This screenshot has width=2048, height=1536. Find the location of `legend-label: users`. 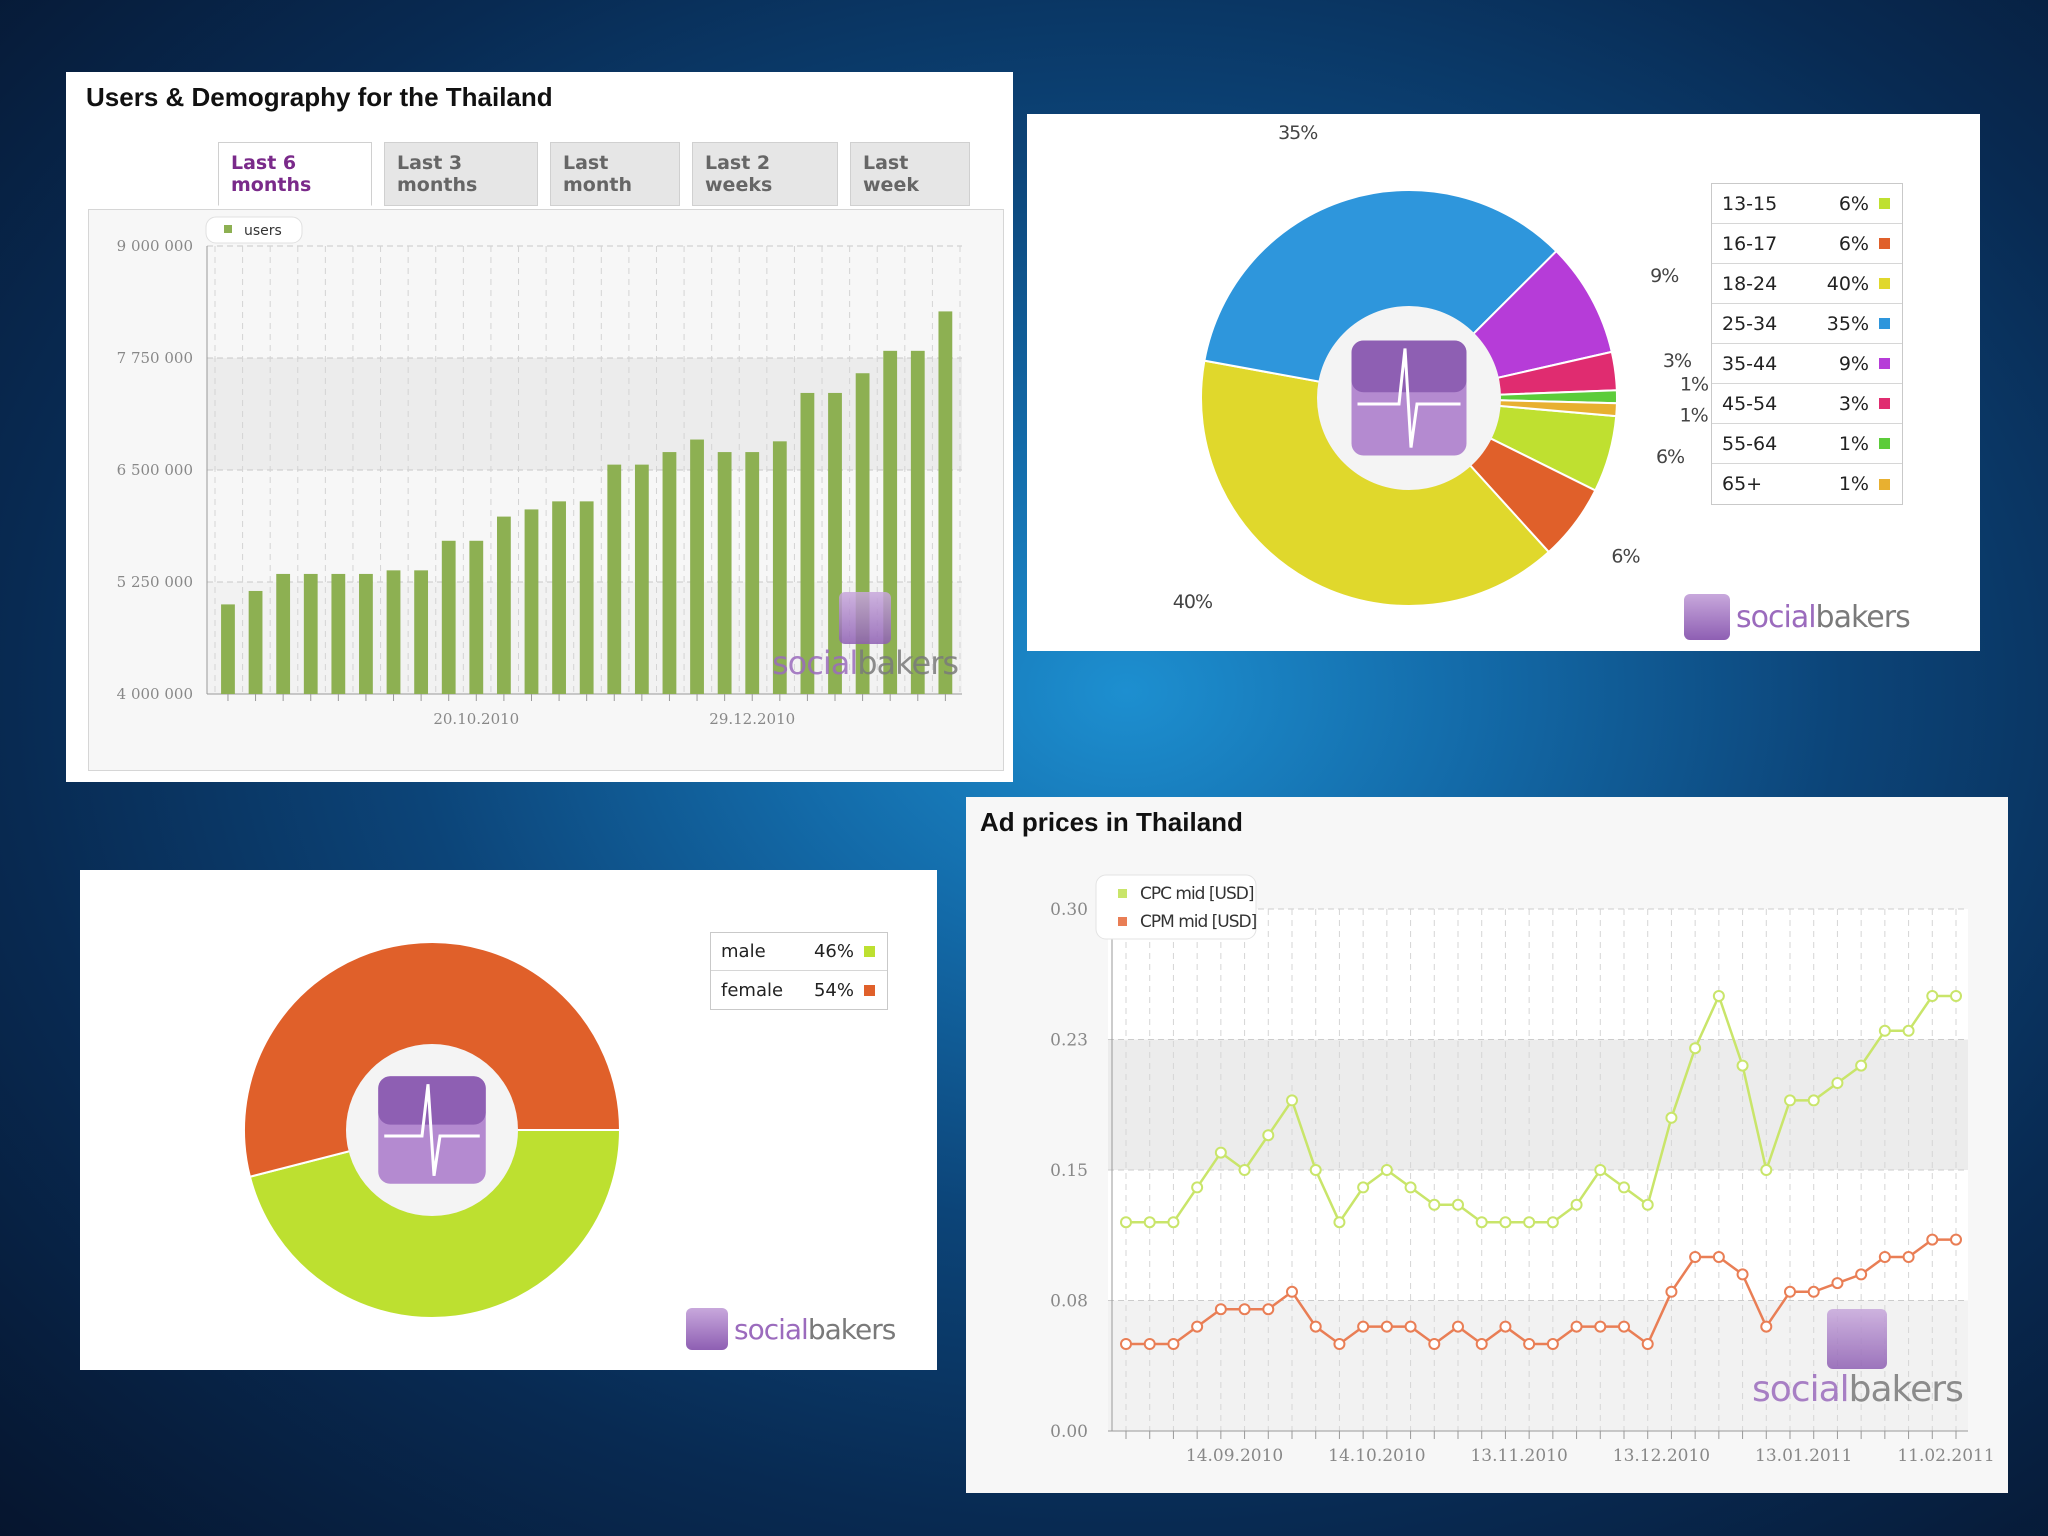

legend-label: users is located at coordinates (263, 231).